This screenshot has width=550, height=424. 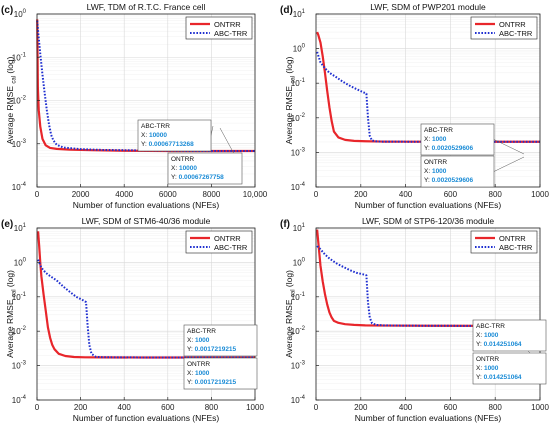 What do you see at coordinates (167, 144) in the screenshot?
I see `datatip-y: Y: 0.00067713268` at bounding box center [167, 144].